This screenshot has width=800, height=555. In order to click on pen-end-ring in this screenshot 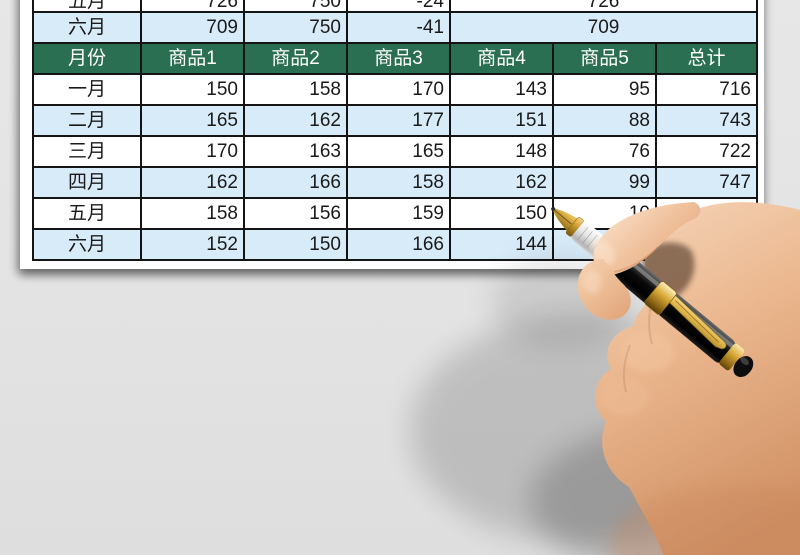, I will do `click(732, 357)`.